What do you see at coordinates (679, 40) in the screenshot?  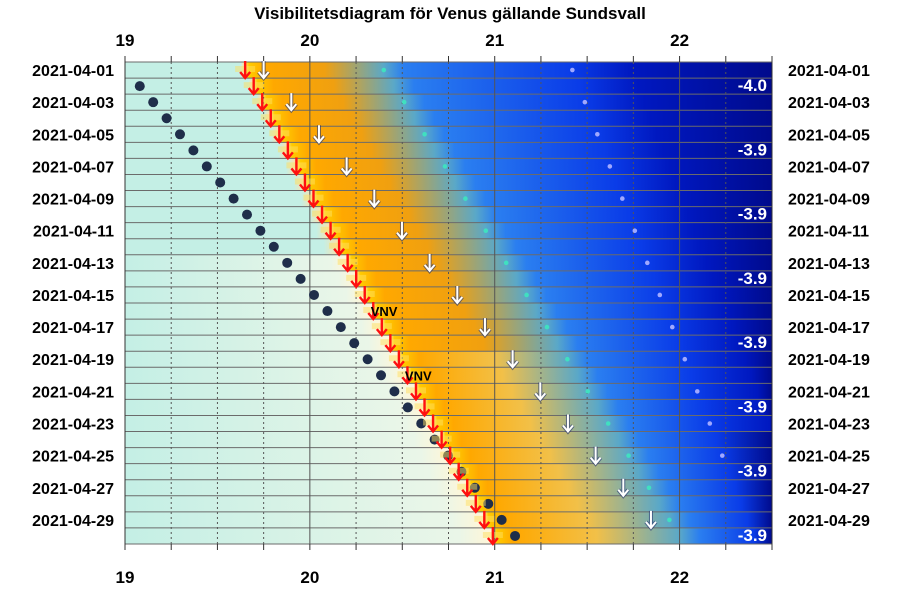 I see `hour-label-top: 22` at bounding box center [679, 40].